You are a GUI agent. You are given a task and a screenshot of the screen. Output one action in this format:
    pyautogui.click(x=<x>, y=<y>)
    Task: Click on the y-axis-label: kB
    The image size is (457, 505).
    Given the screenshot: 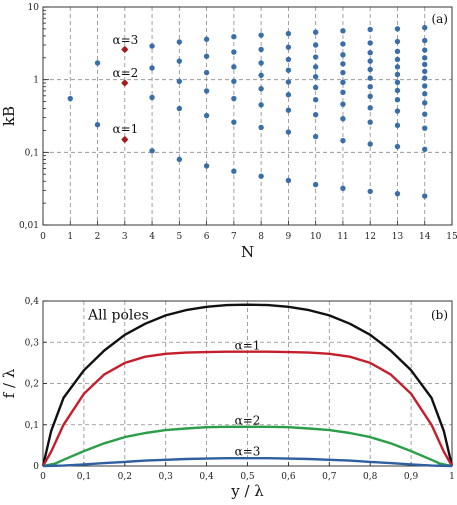 What is the action you would take?
    pyautogui.click(x=9, y=116)
    